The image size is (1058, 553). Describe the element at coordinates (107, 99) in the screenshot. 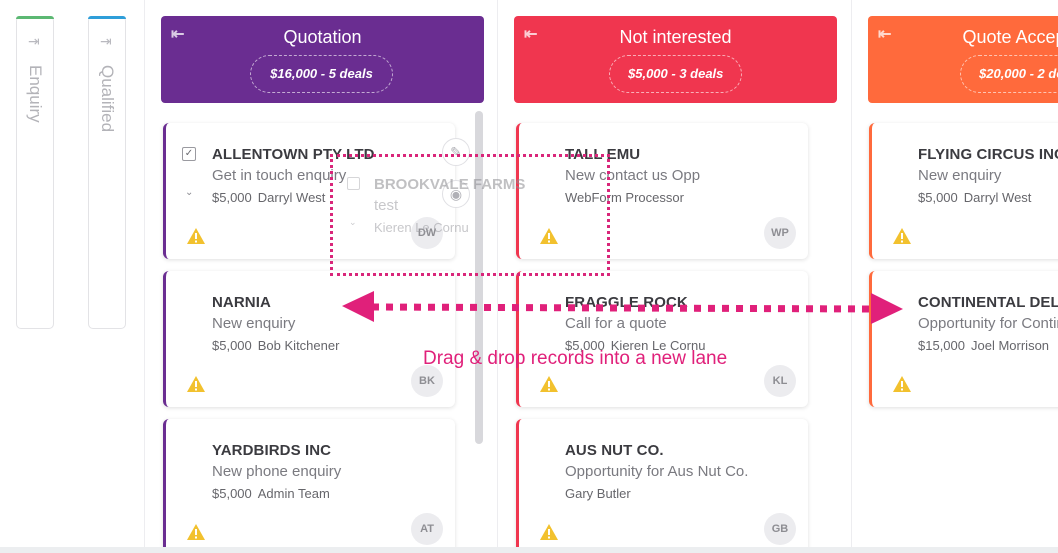

I see `lane-label: Qualified` at that location.